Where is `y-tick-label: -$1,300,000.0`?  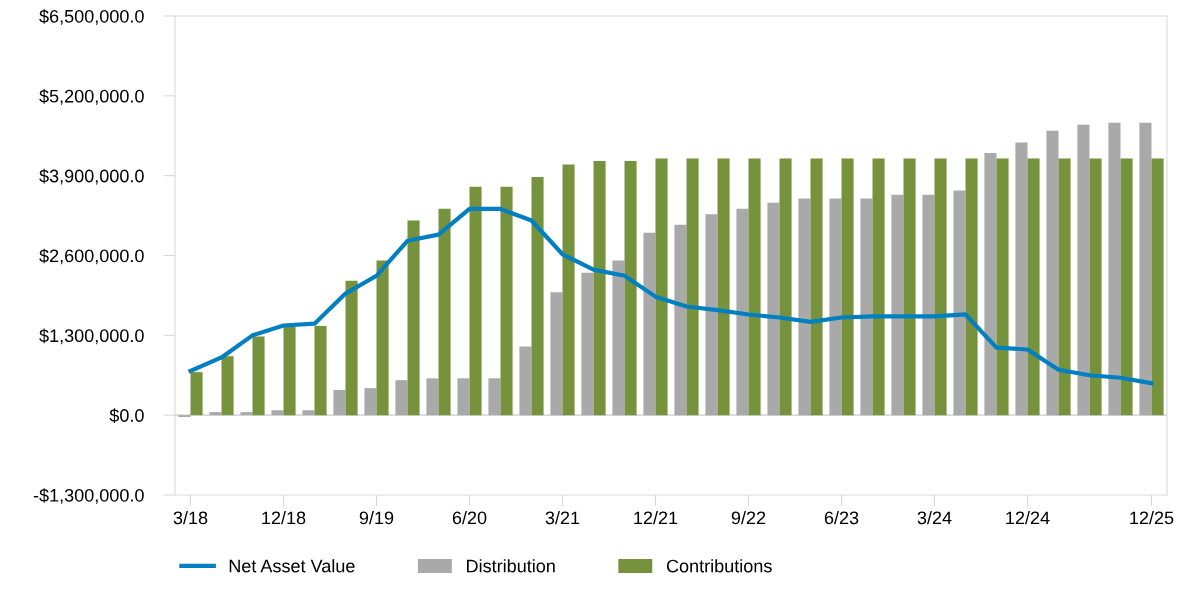 y-tick-label: -$1,300,000.0 is located at coordinates (88, 496).